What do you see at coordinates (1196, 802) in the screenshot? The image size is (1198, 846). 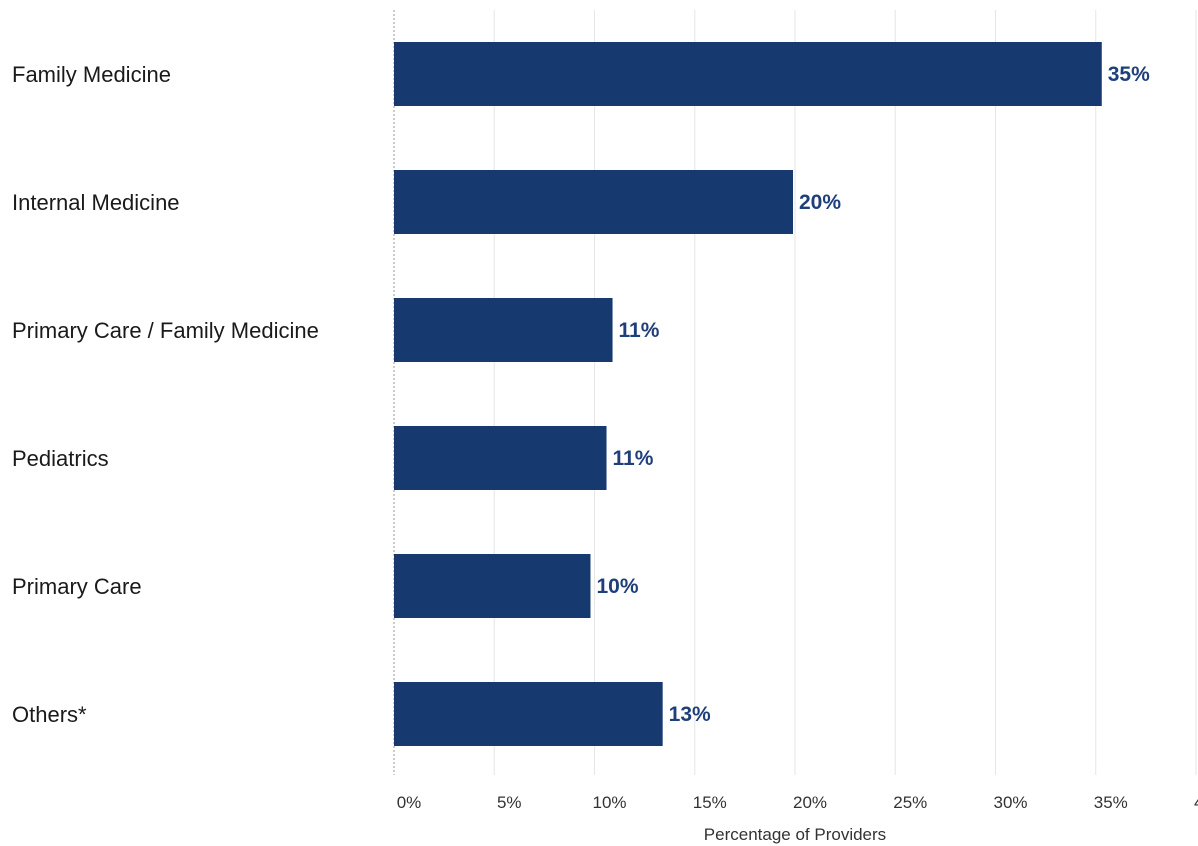 I see `x-tick-label: 40%` at bounding box center [1196, 802].